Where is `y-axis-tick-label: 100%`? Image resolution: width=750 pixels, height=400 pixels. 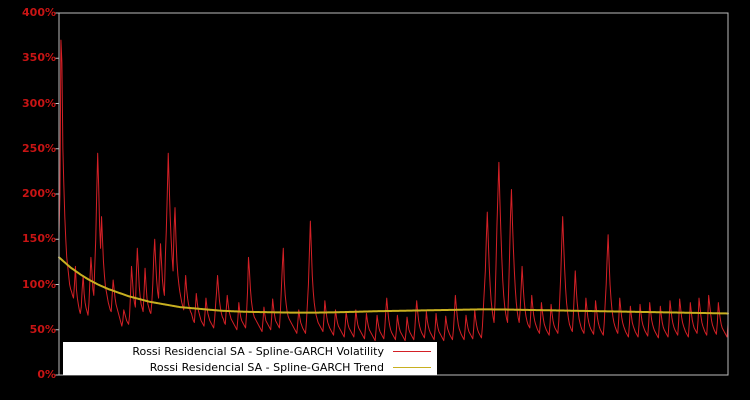 y-axis-tick-label: 100% is located at coordinates (39, 284).